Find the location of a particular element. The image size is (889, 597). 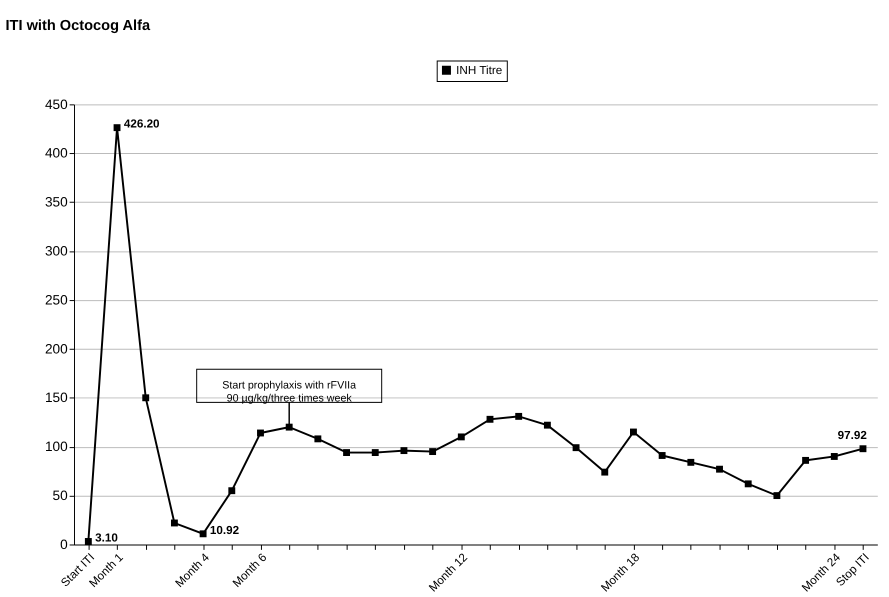

y-tick-label: 150 is located at coordinates (56, 398).